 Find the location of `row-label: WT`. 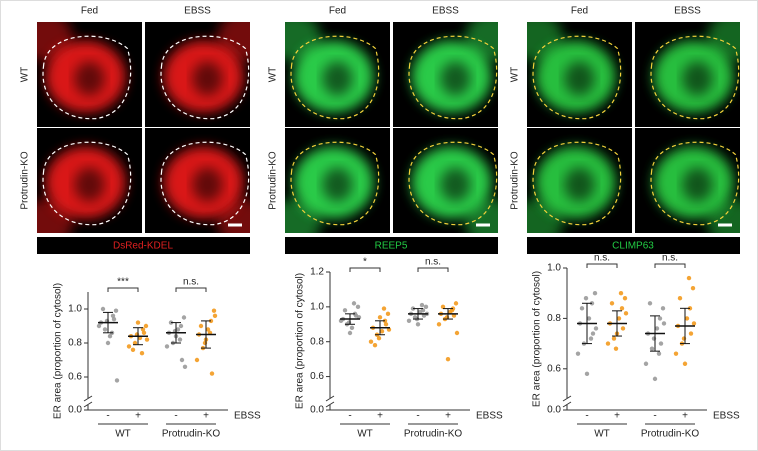

row-label: WT is located at coordinates (273, 75).